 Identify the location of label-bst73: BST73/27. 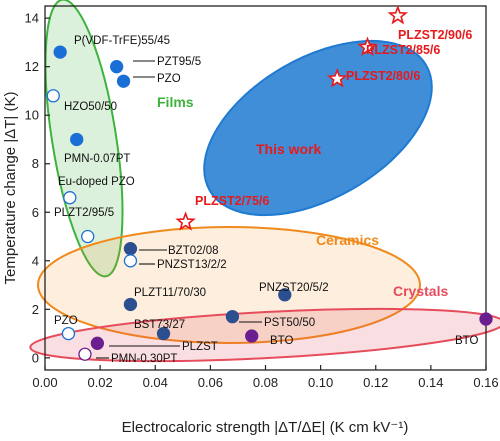
(159, 325).